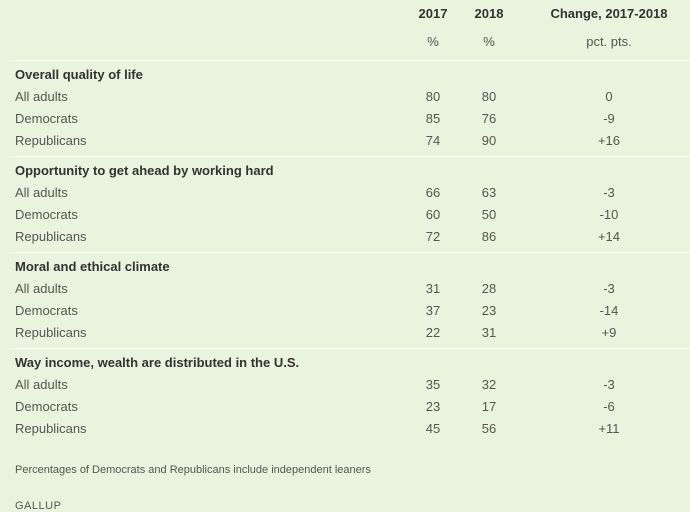 The image size is (690, 512). What do you see at coordinates (92, 266) in the screenshot?
I see `section-title: Moral and ethical climate` at bounding box center [92, 266].